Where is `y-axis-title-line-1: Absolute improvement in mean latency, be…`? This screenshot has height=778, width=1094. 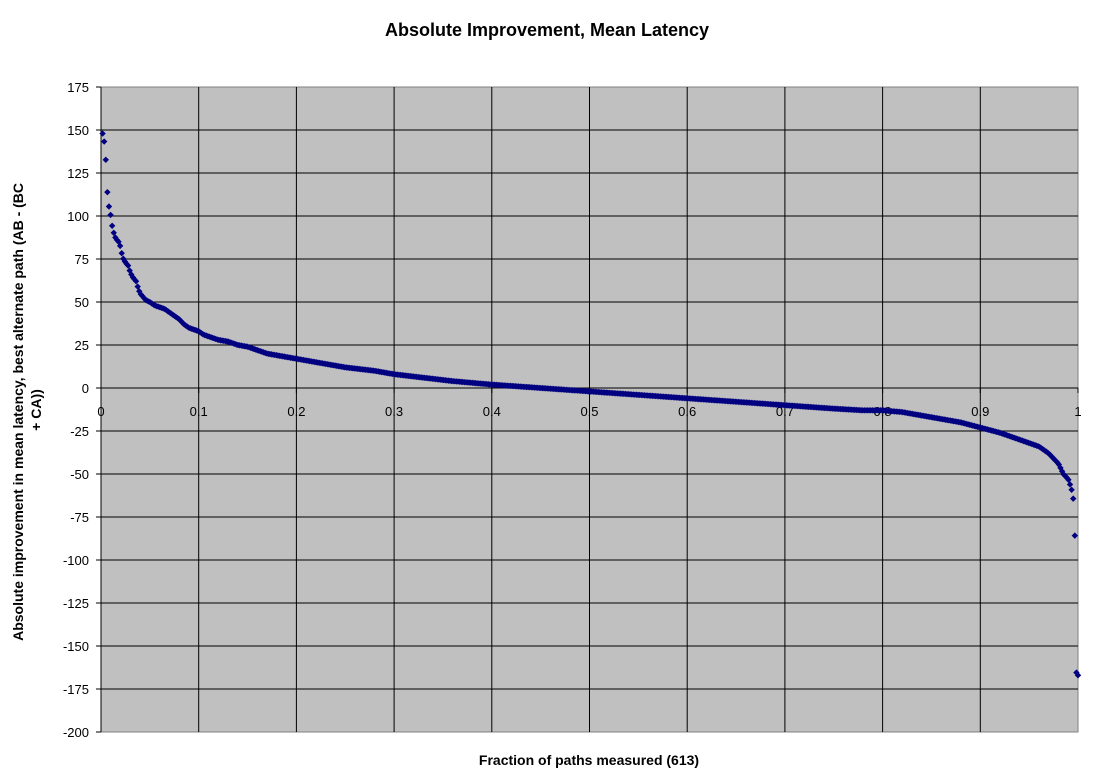
y-axis-title-line-1: Absolute improvement in mean latency, be… is located at coordinates (18, 412).